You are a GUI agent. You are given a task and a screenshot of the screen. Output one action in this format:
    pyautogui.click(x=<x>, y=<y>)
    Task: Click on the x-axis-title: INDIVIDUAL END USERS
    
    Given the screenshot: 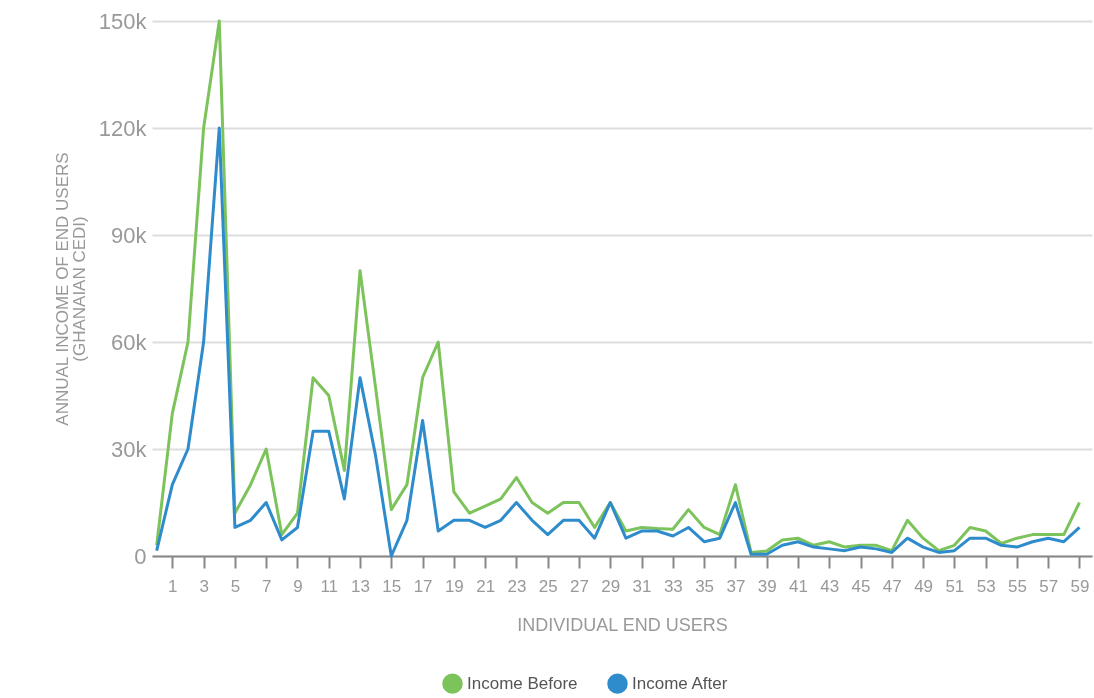 What is the action you would take?
    pyautogui.click(x=622, y=624)
    